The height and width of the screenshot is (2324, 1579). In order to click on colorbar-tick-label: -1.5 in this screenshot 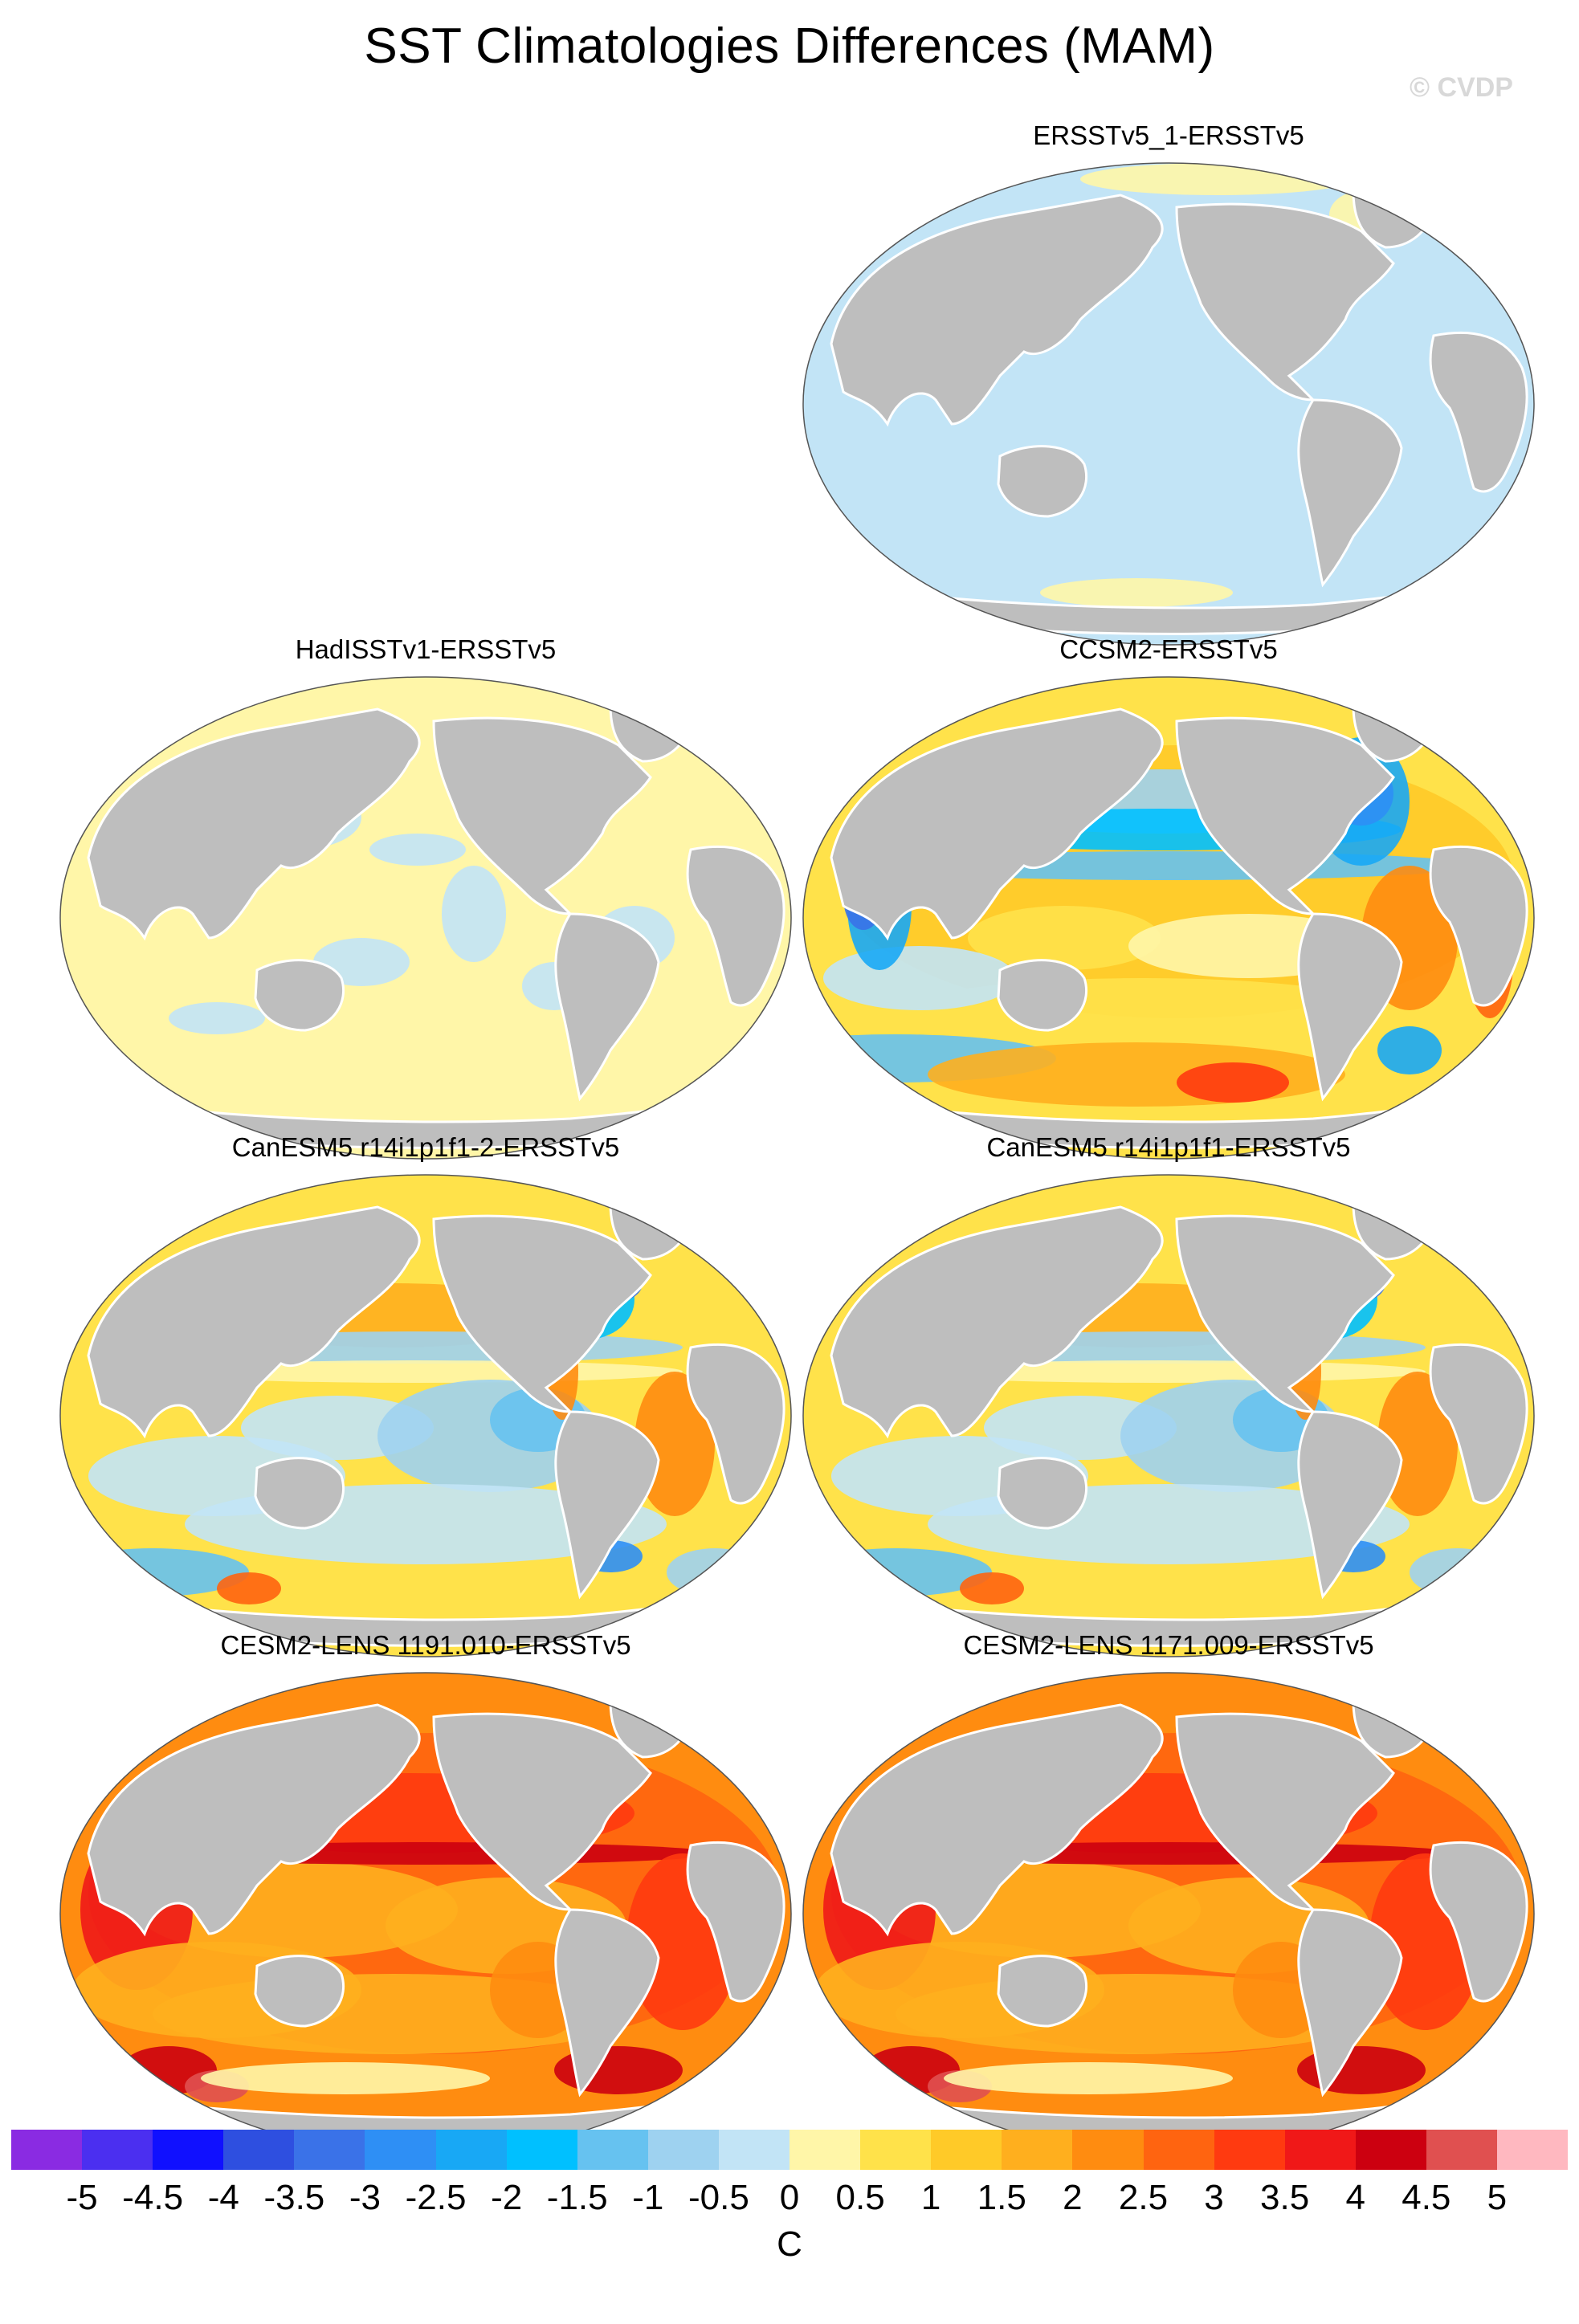, I will do `click(577, 2197)`.